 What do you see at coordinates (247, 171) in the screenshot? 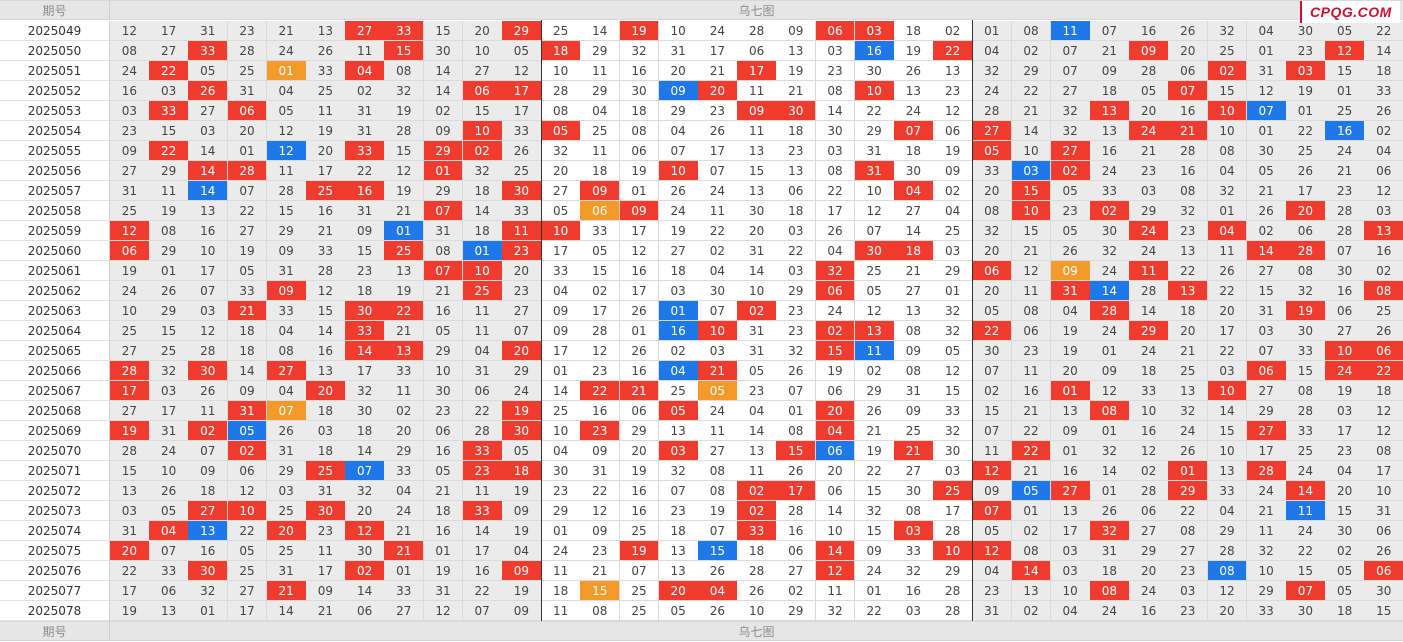
I see `highlighted-number-cell: 28` at bounding box center [247, 171].